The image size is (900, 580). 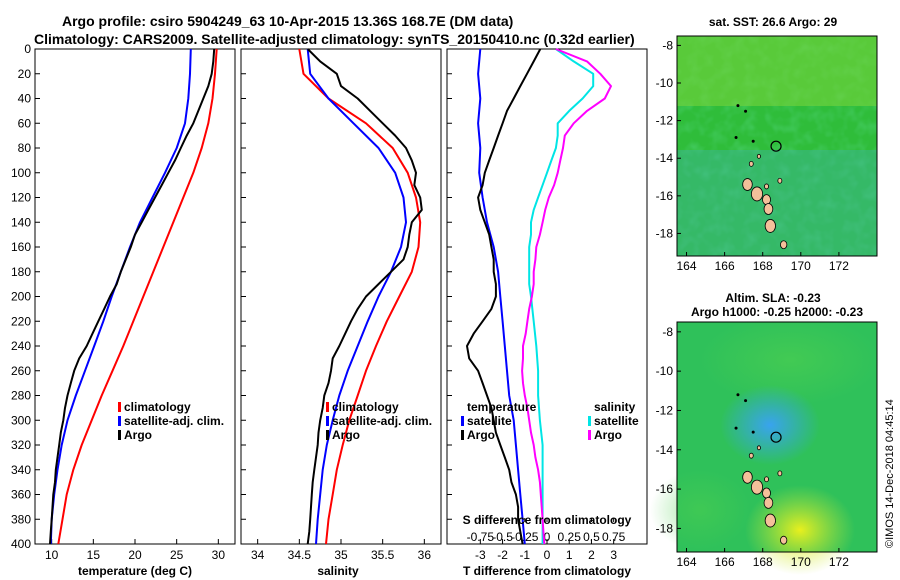 What do you see at coordinates (21, 321) in the screenshot?
I see `y-tick-label: 220` at bounding box center [21, 321].